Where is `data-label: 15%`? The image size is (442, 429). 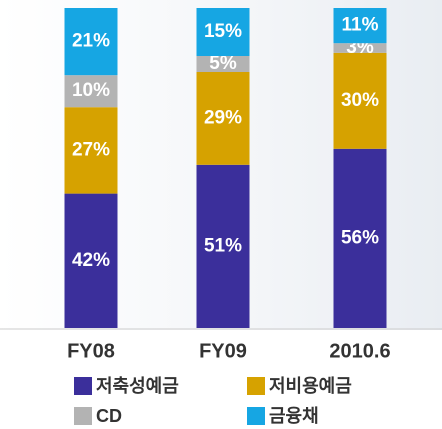 data-label: 15% is located at coordinates (223, 31).